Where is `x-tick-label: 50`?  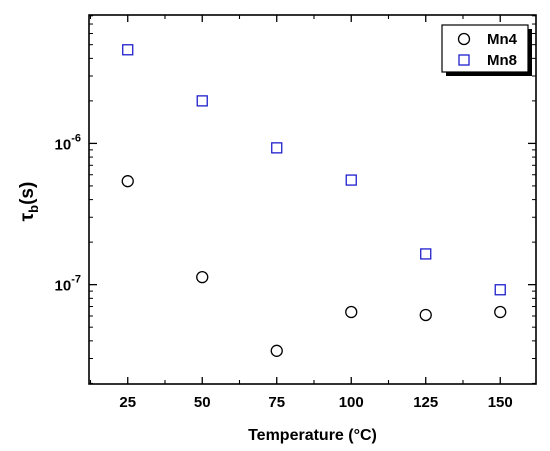 x-tick-label: 50 is located at coordinates (202, 402).